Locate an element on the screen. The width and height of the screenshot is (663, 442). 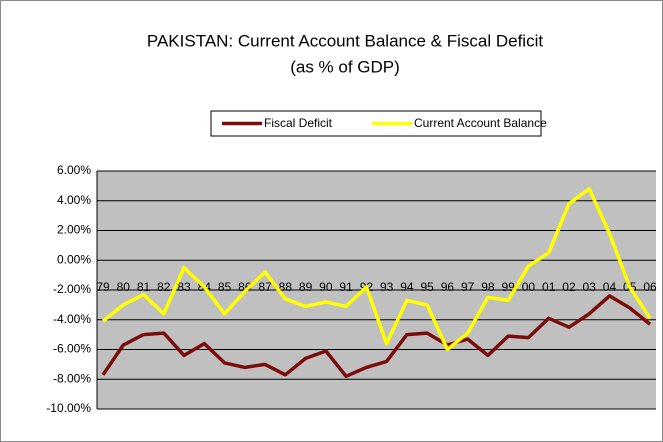
y-tick-label: 4.00% is located at coordinates (74, 200).